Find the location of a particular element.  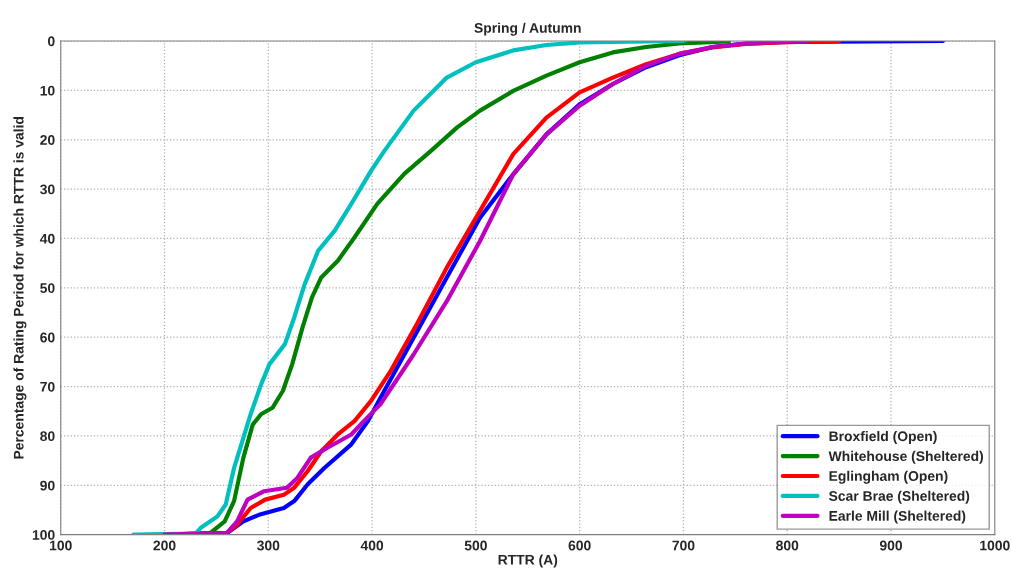

y-tick-label: 70 is located at coordinates (47, 386).